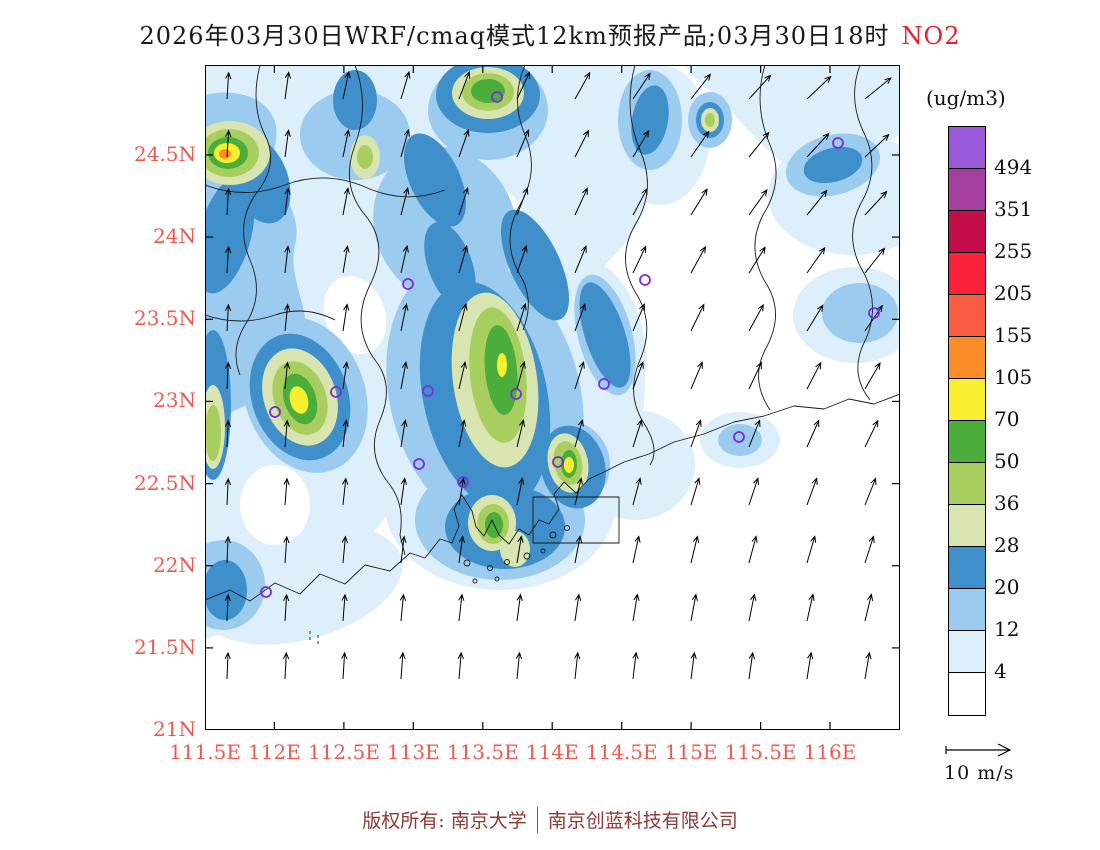 The height and width of the screenshot is (850, 1100). I want to click on colorbar-tick-label: 70, so click(1007, 419).